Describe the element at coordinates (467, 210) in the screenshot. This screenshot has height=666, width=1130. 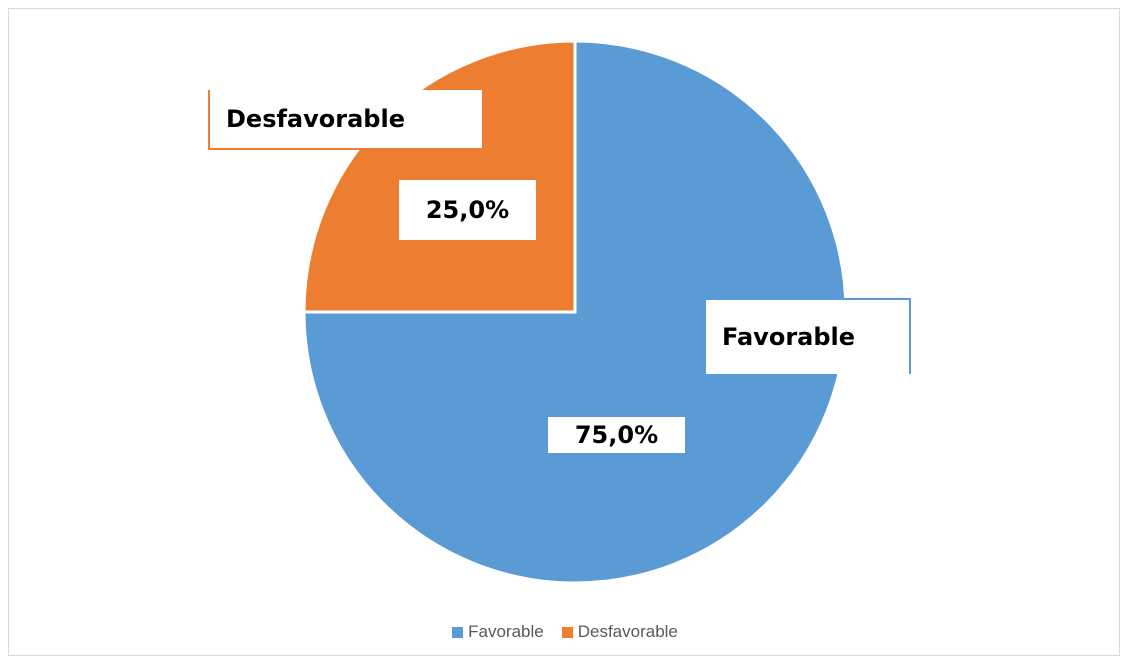
I see `slice-value-label-desfavorable: 25,0%` at that location.